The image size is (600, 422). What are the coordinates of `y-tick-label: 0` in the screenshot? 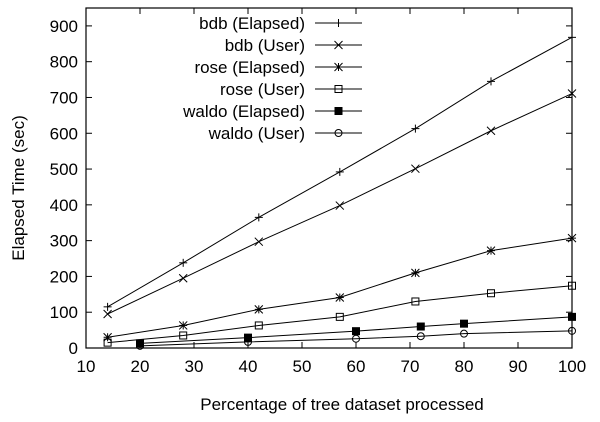 It's located at (73, 348).